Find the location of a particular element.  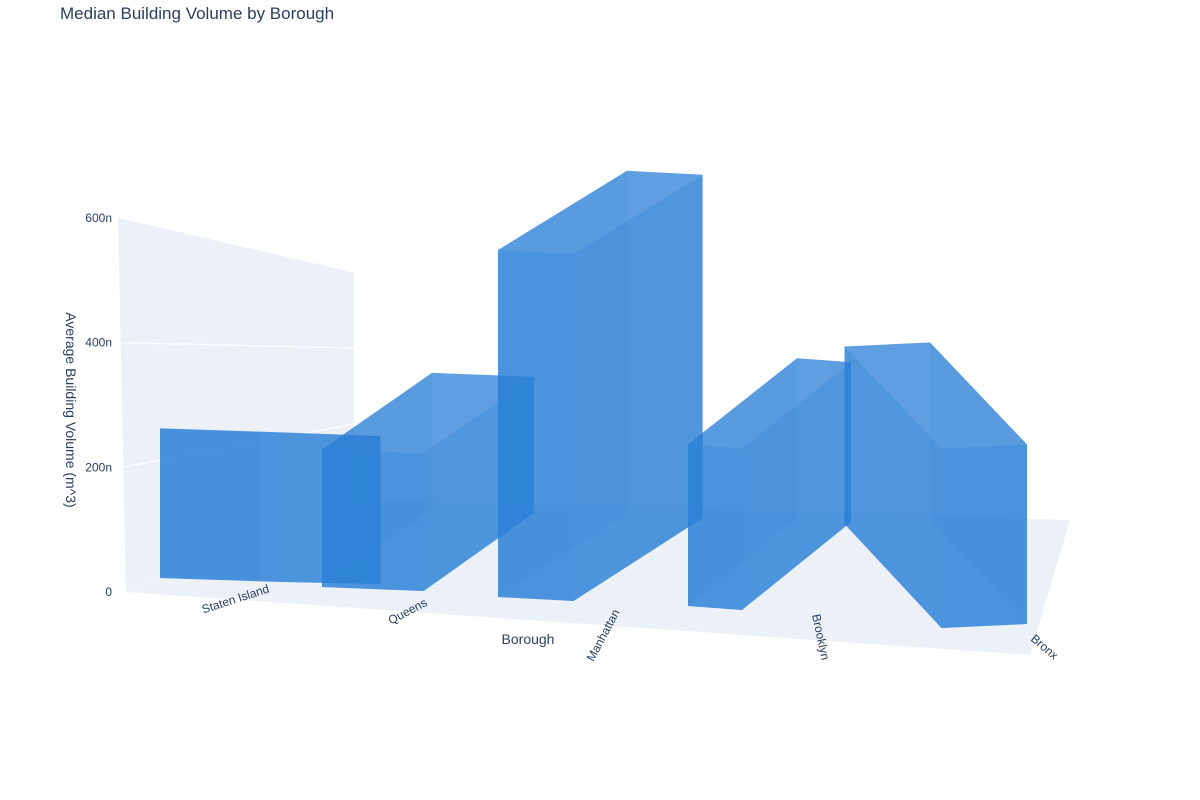

y-tick-label: 0 is located at coordinates (108, 592).